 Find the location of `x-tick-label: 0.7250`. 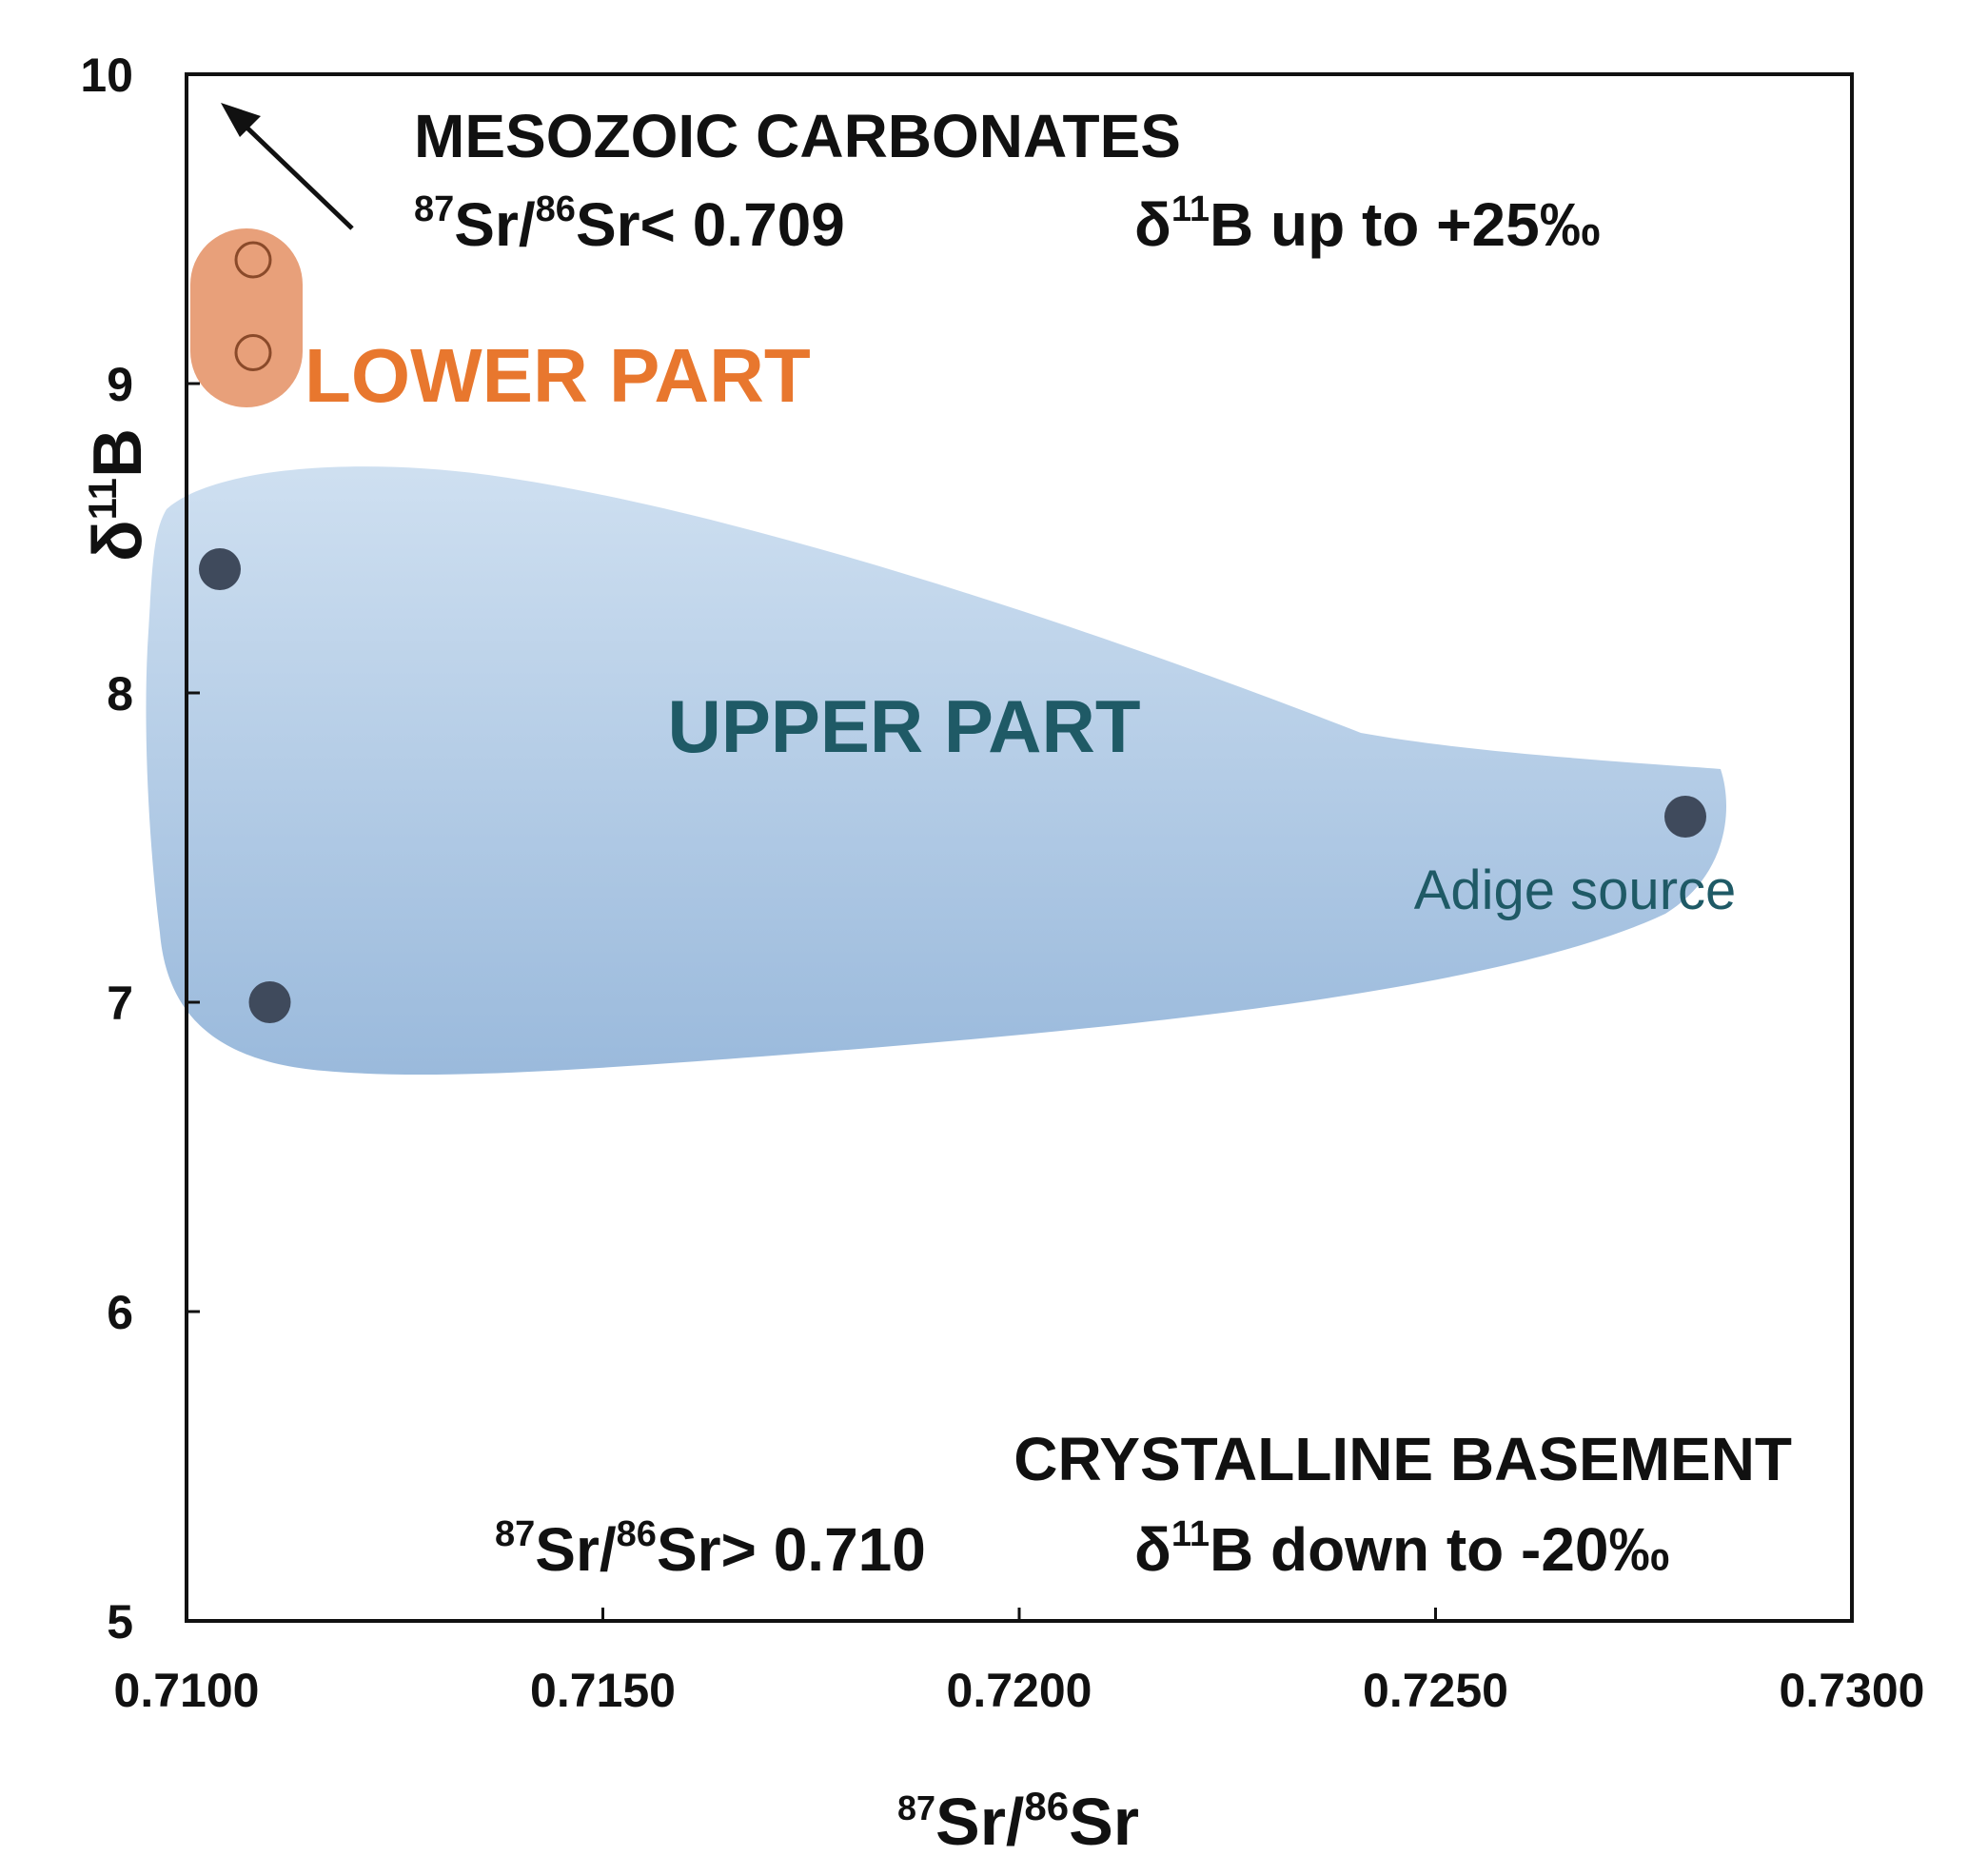

x-tick-label: 0.7250 is located at coordinates (1435, 1690).